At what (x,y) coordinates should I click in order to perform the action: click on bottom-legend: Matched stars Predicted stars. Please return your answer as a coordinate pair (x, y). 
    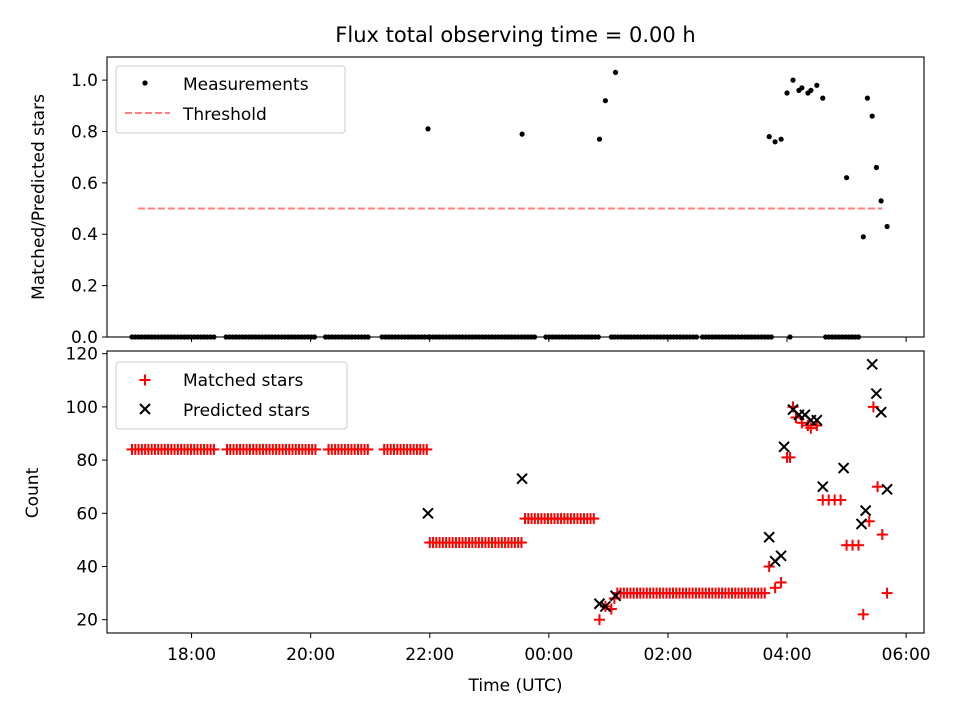
    Looking at the image, I should click on (231, 395).